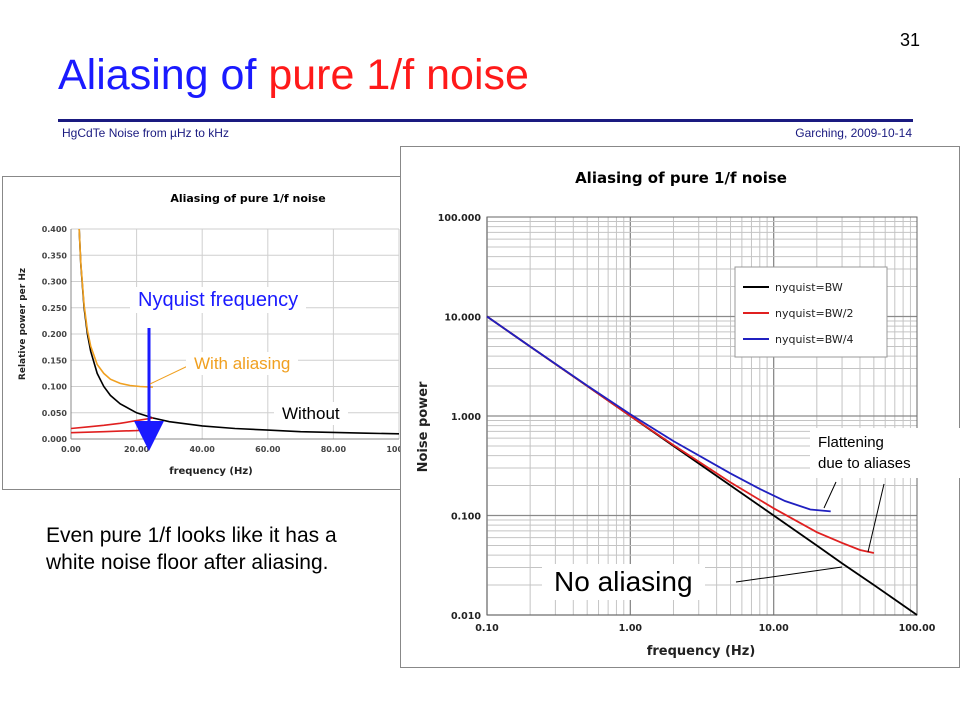 This screenshot has height=720, width=960. I want to click on linear-y-tick-label: 0.200, so click(55, 334).